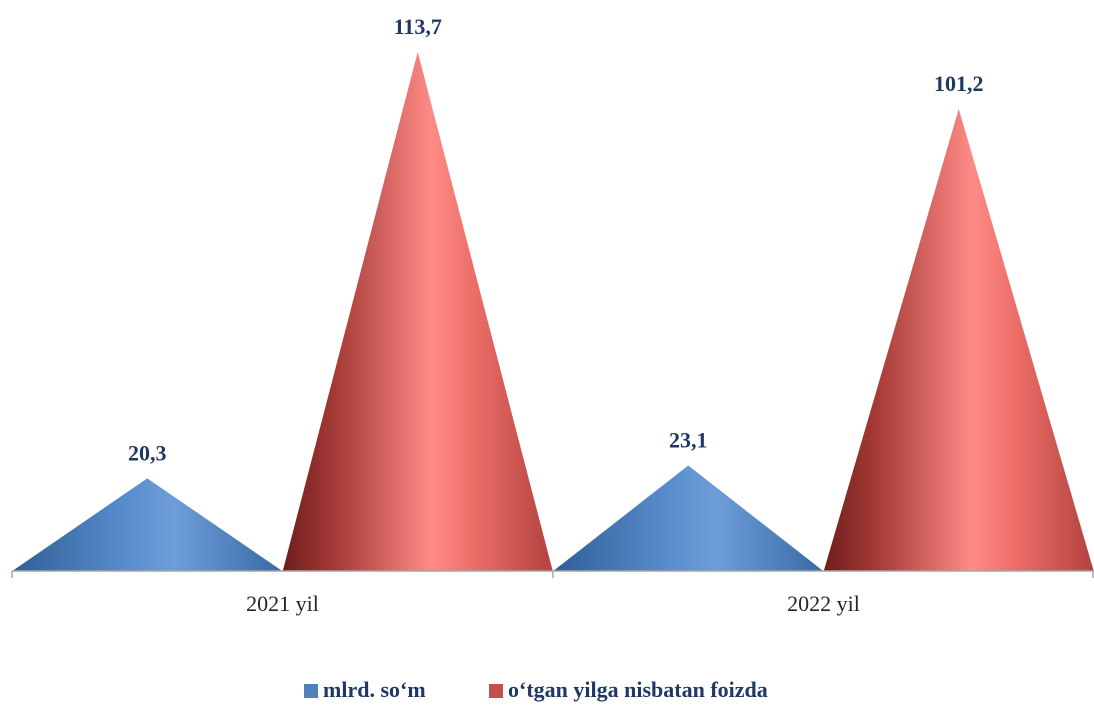  Describe the element at coordinates (823, 603) in the screenshot. I see `category-label: 2022 yil` at that location.